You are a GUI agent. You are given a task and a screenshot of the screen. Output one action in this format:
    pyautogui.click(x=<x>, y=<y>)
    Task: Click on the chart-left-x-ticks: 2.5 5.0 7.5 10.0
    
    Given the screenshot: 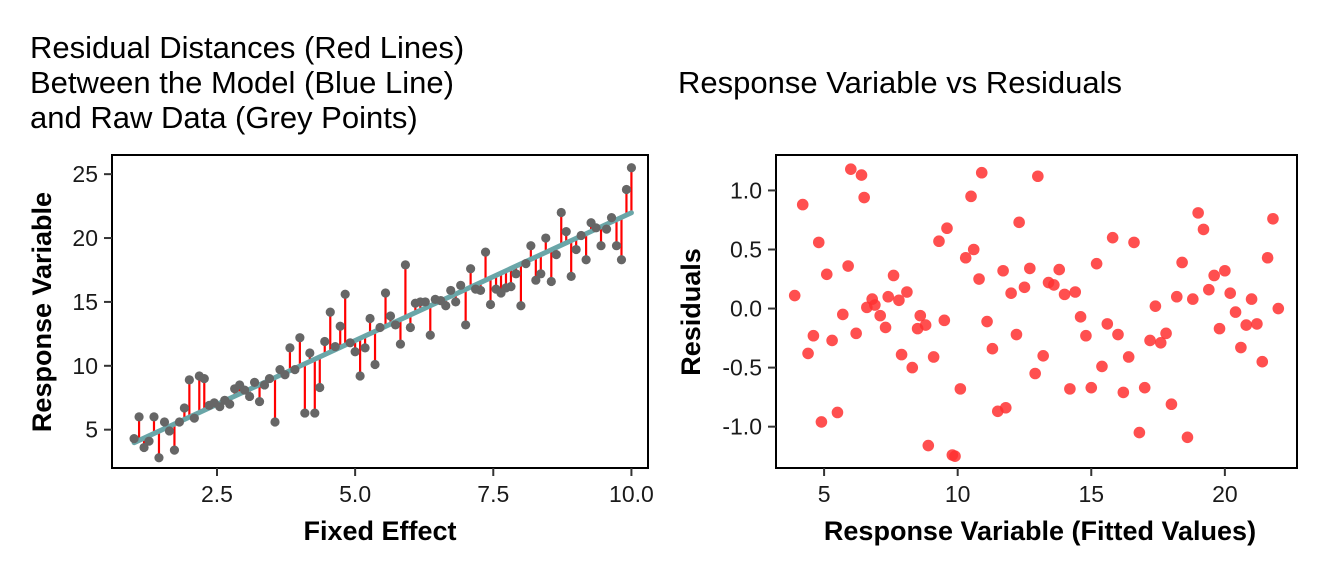 What is the action you would take?
    pyautogui.click(x=427, y=487)
    